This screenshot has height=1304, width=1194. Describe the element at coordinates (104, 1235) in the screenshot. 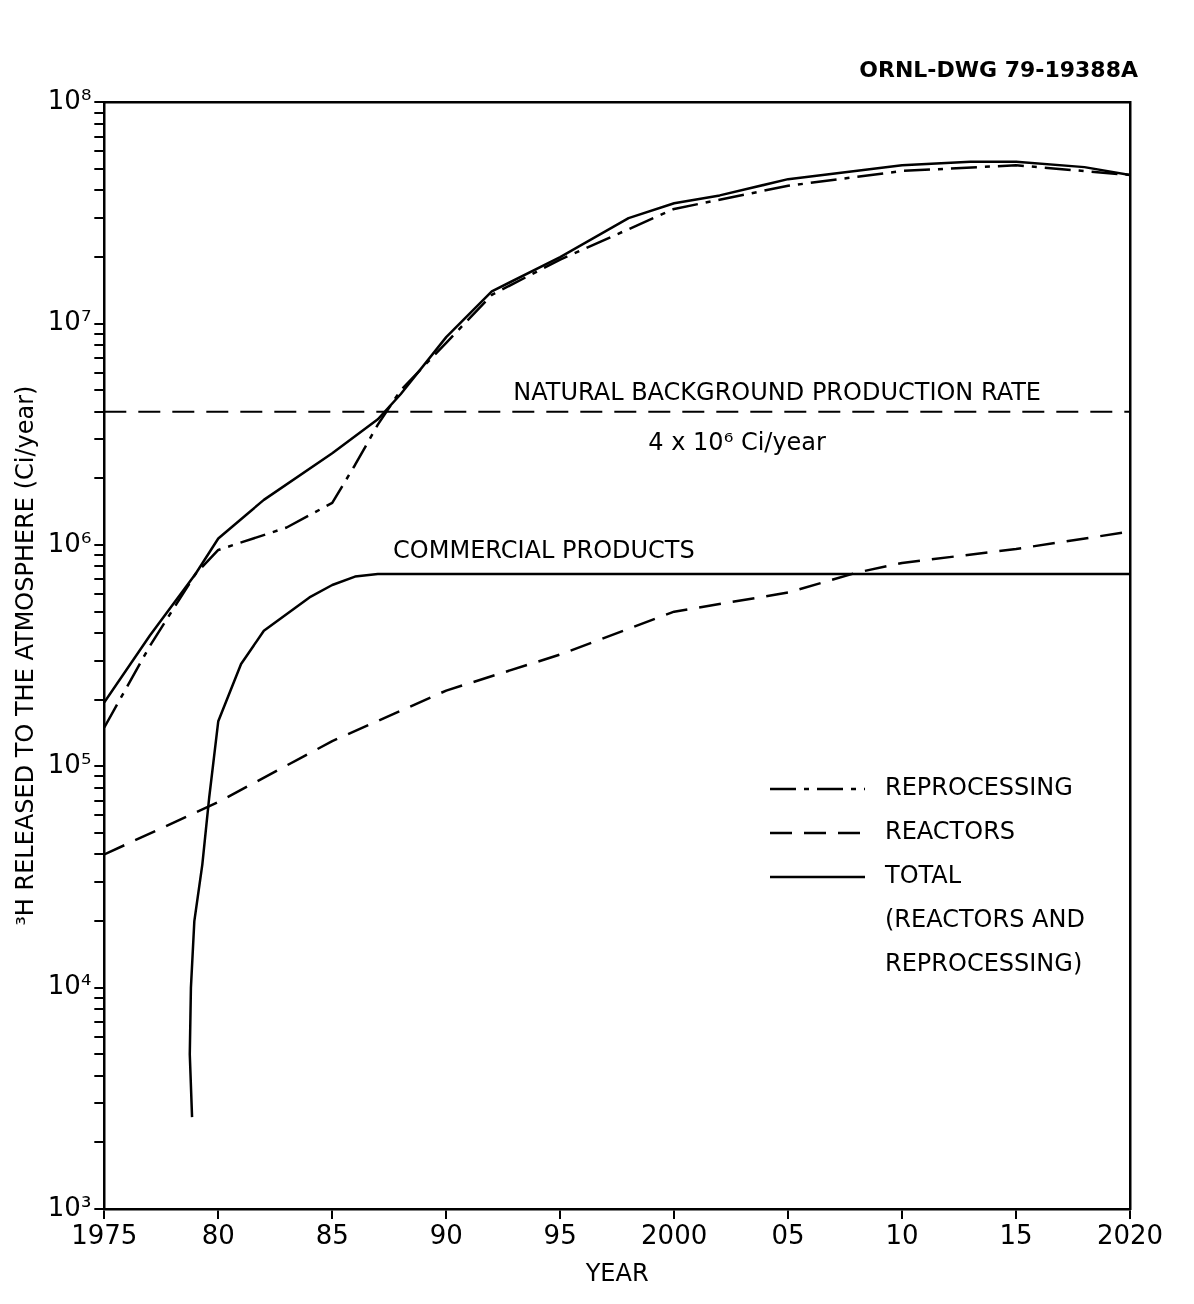

I see `x-tick-label: 1975` at that location.